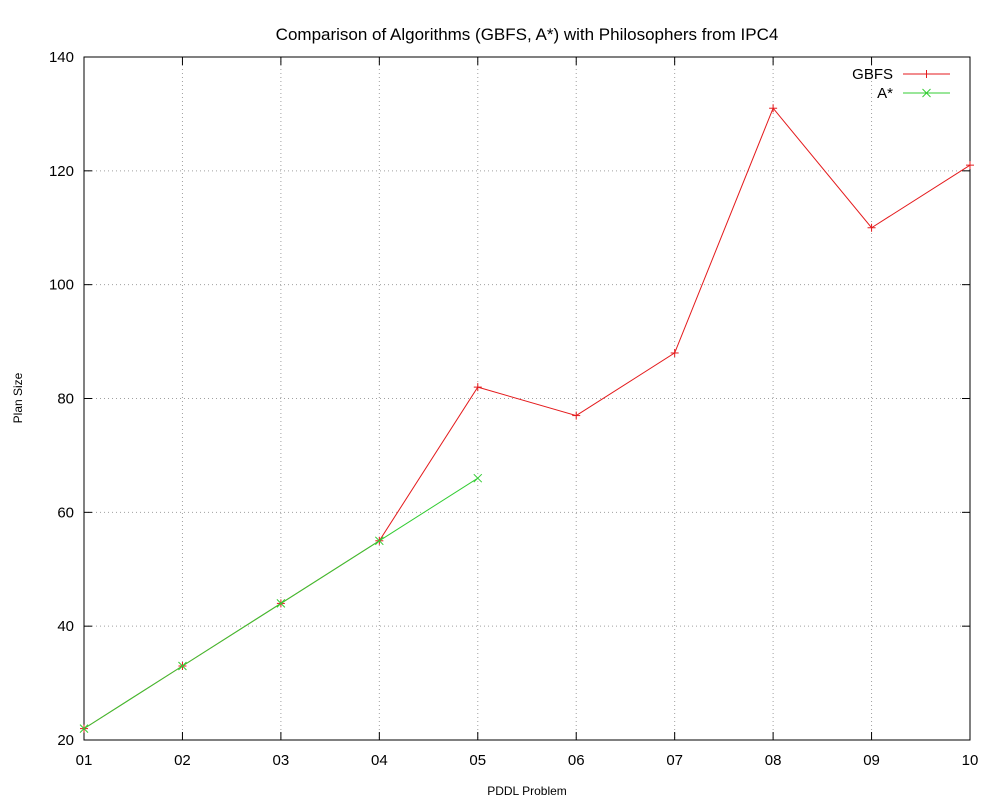 Image resolution: width=1000 pixels, height=800 pixels. I want to click on series-a, so click(281, 603).